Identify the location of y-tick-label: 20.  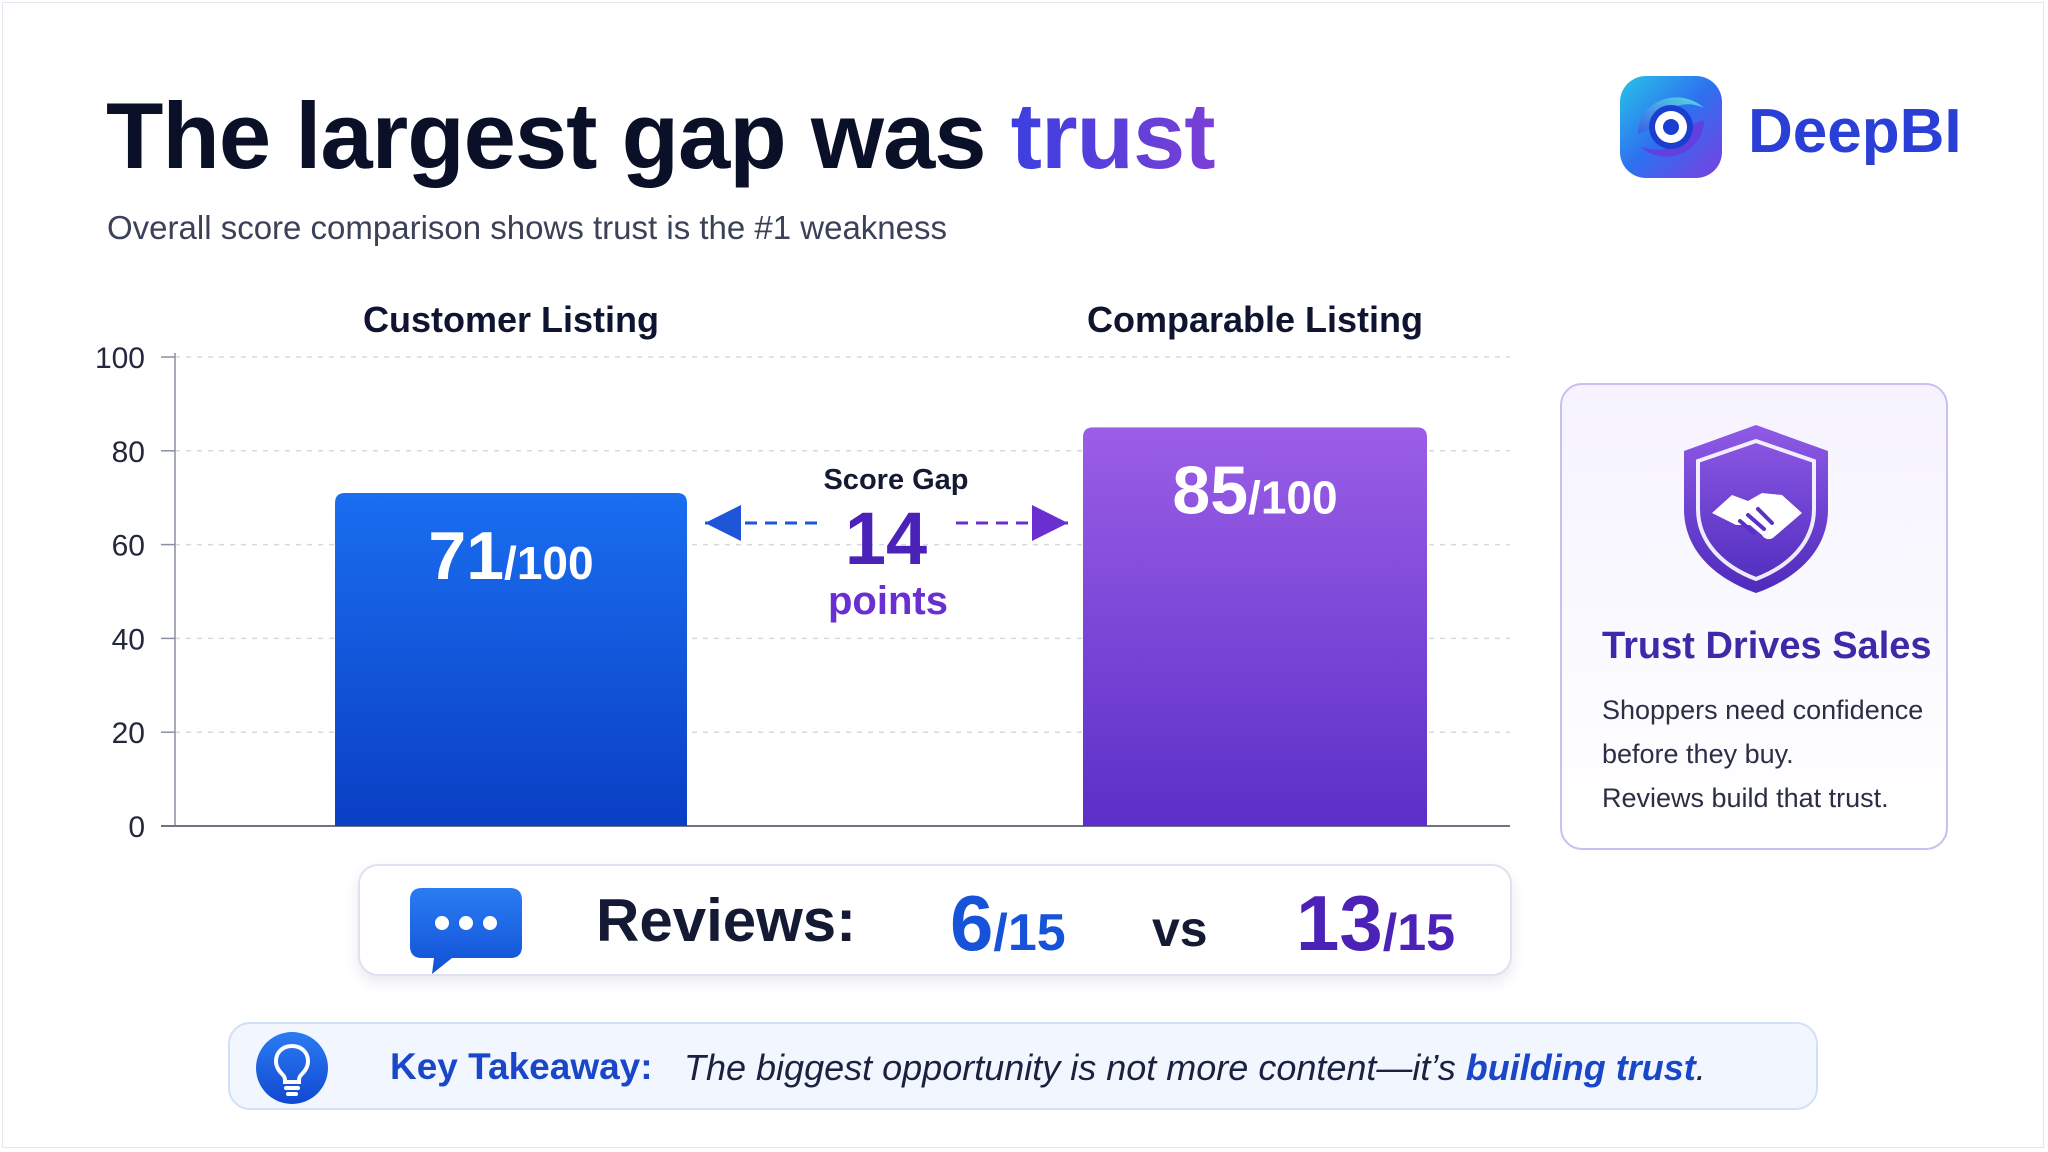
(128, 733).